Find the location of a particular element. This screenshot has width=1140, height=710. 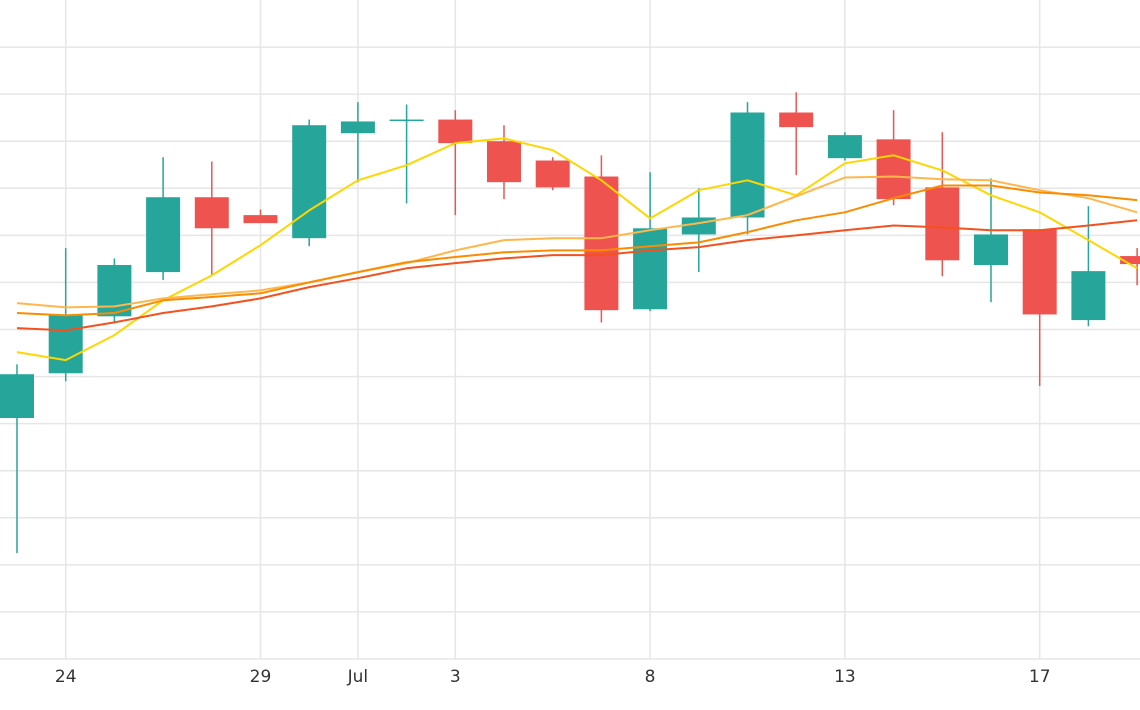

x-tick-label: 24 is located at coordinates (66, 677).